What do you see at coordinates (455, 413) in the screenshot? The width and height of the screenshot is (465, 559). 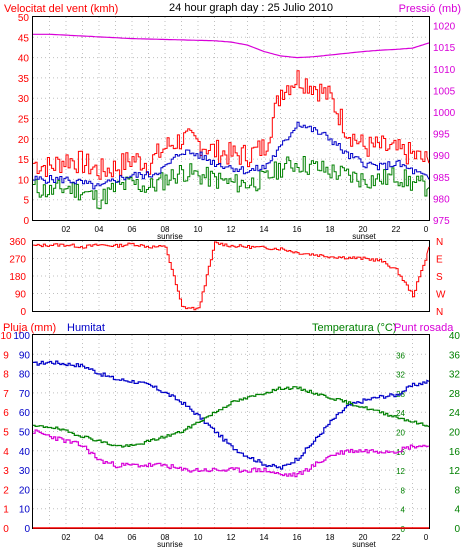 I see `temp-y-tick: 24` at bounding box center [455, 413].